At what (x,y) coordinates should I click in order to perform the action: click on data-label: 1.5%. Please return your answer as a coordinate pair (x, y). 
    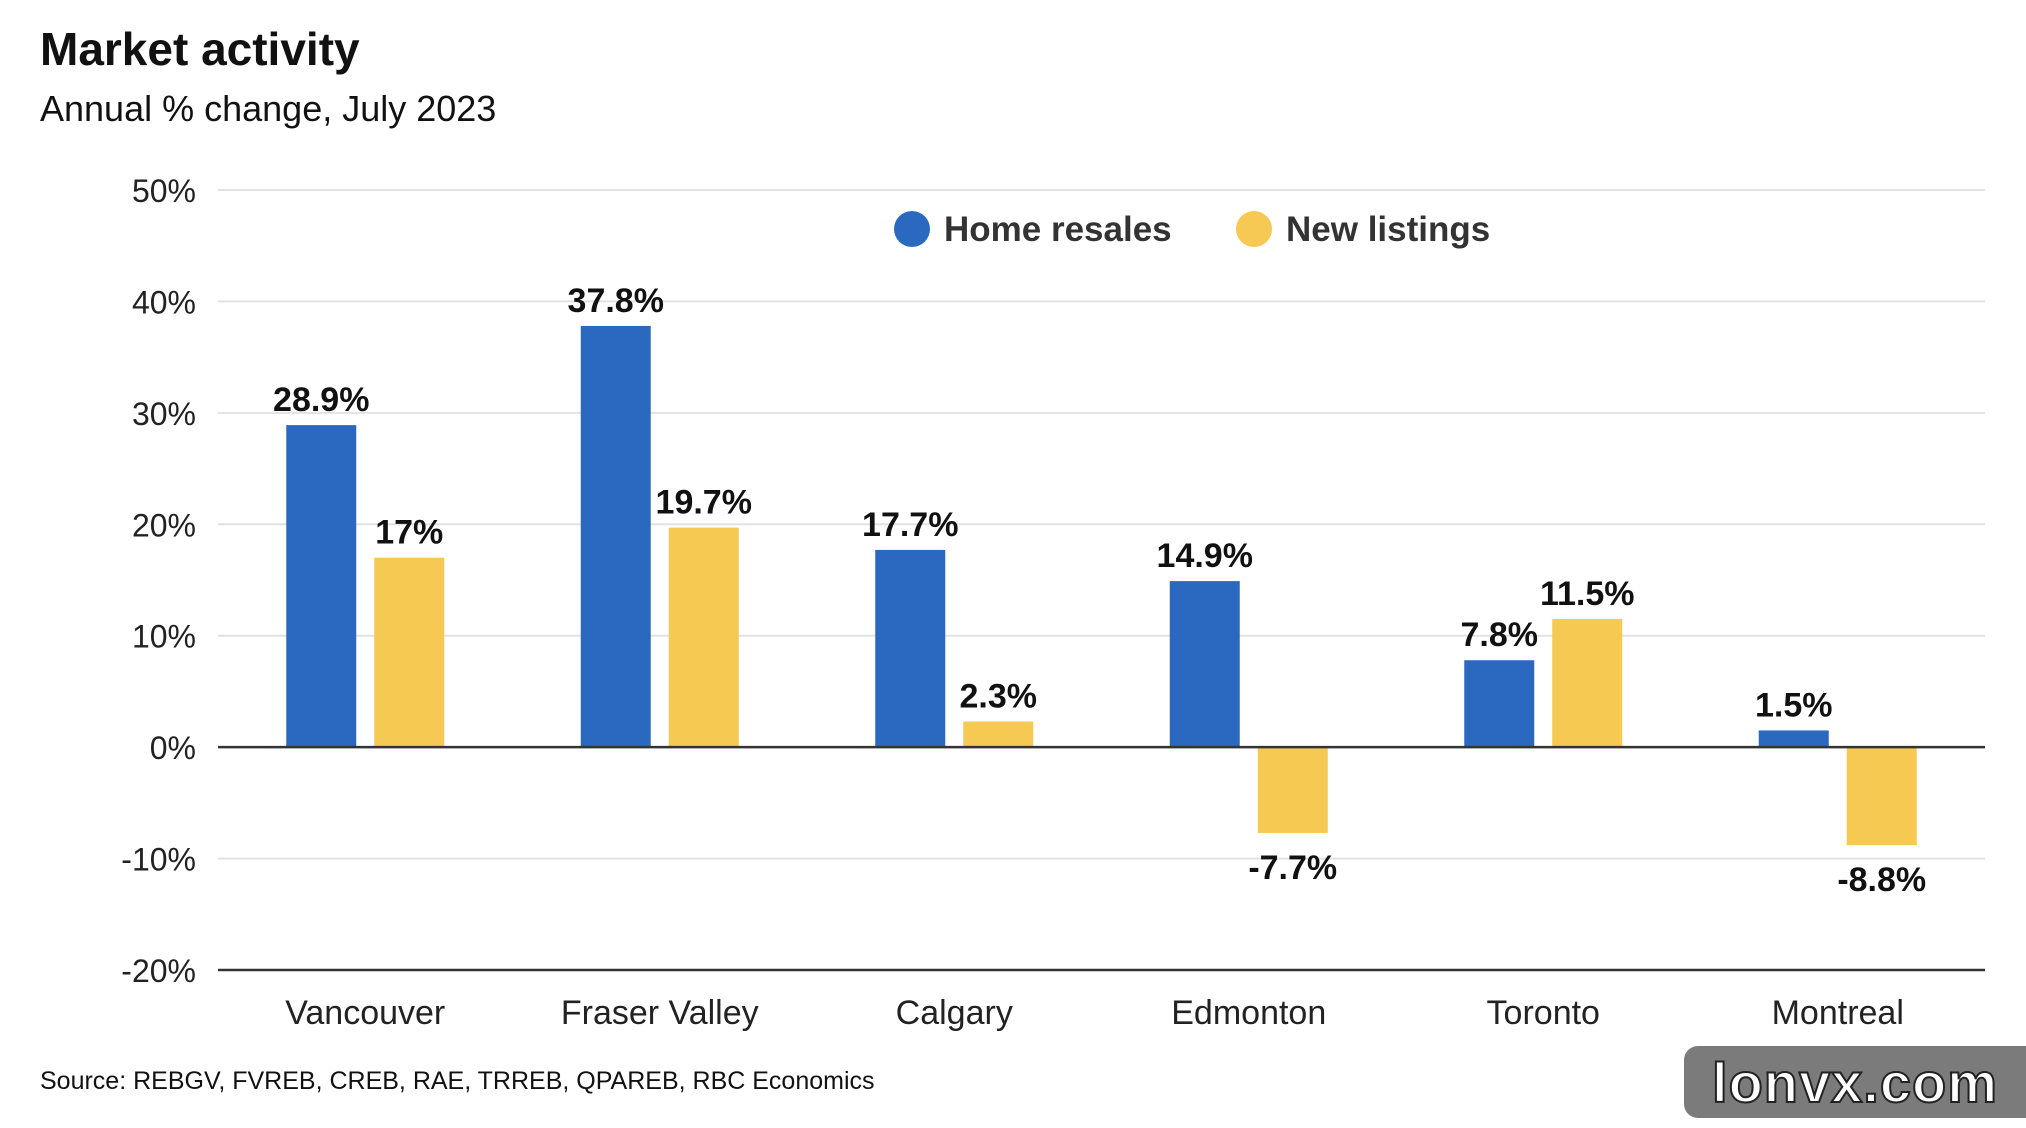
    Looking at the image, I should click on (1794, 705).